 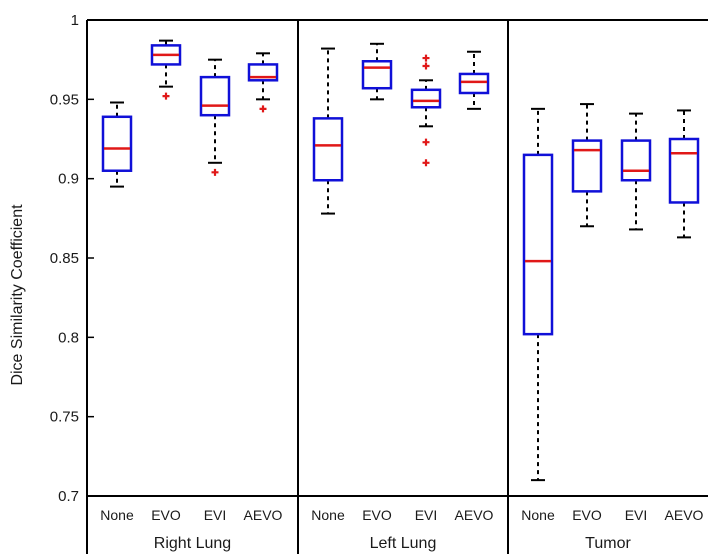 I want to click on group-label: Left Lung, so click(x=403, y=543).